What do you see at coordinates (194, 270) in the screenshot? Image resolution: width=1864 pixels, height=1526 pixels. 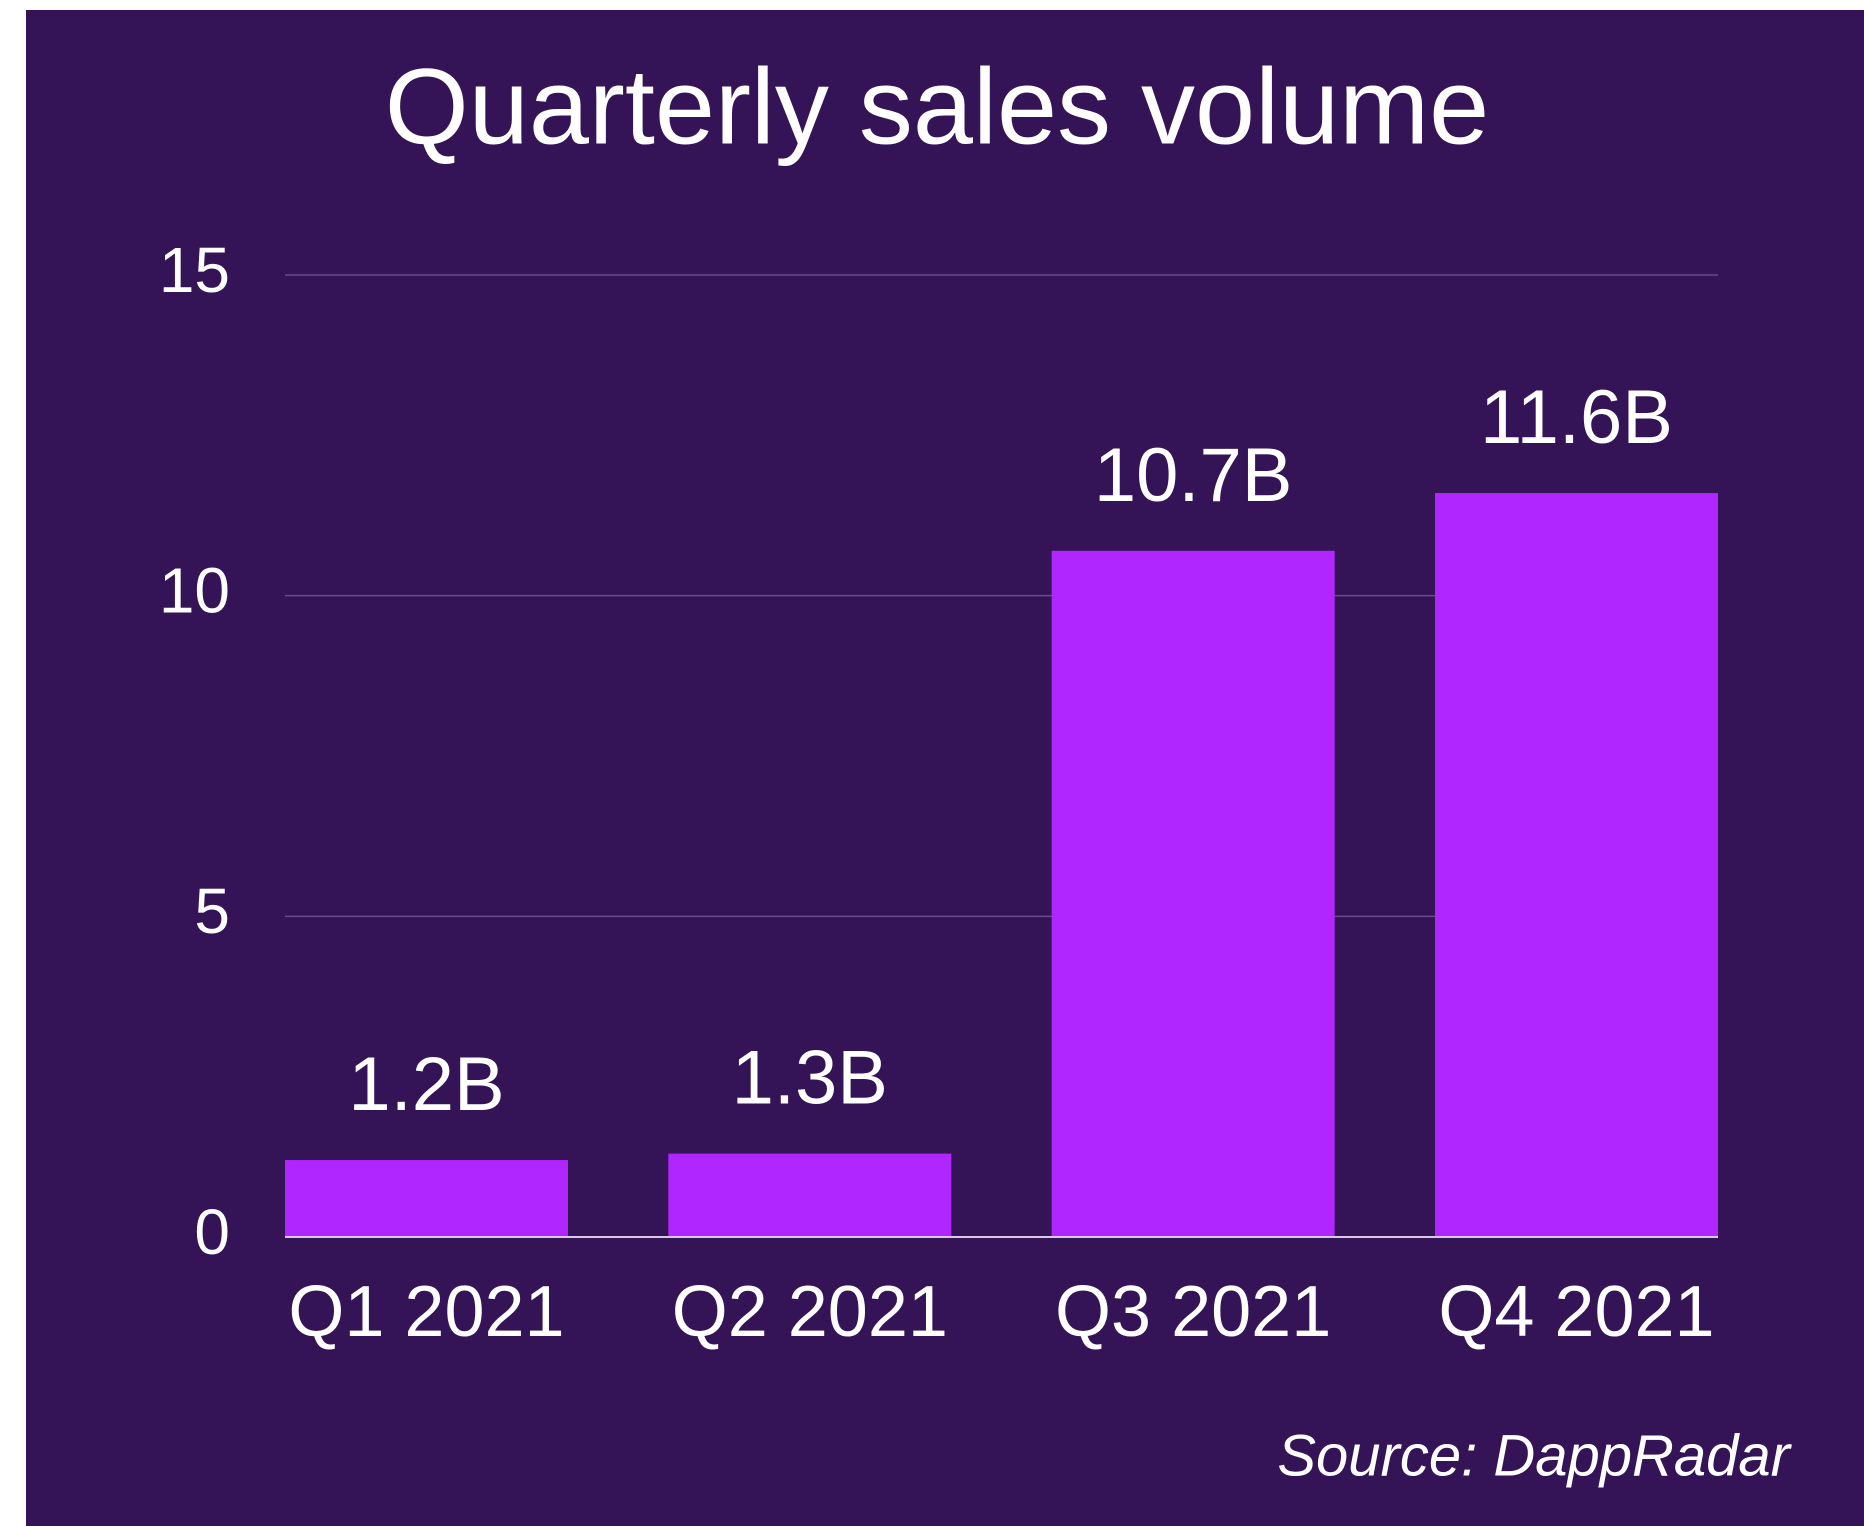 I see `y-tick-label: 15` at bounding box center [194, 270].